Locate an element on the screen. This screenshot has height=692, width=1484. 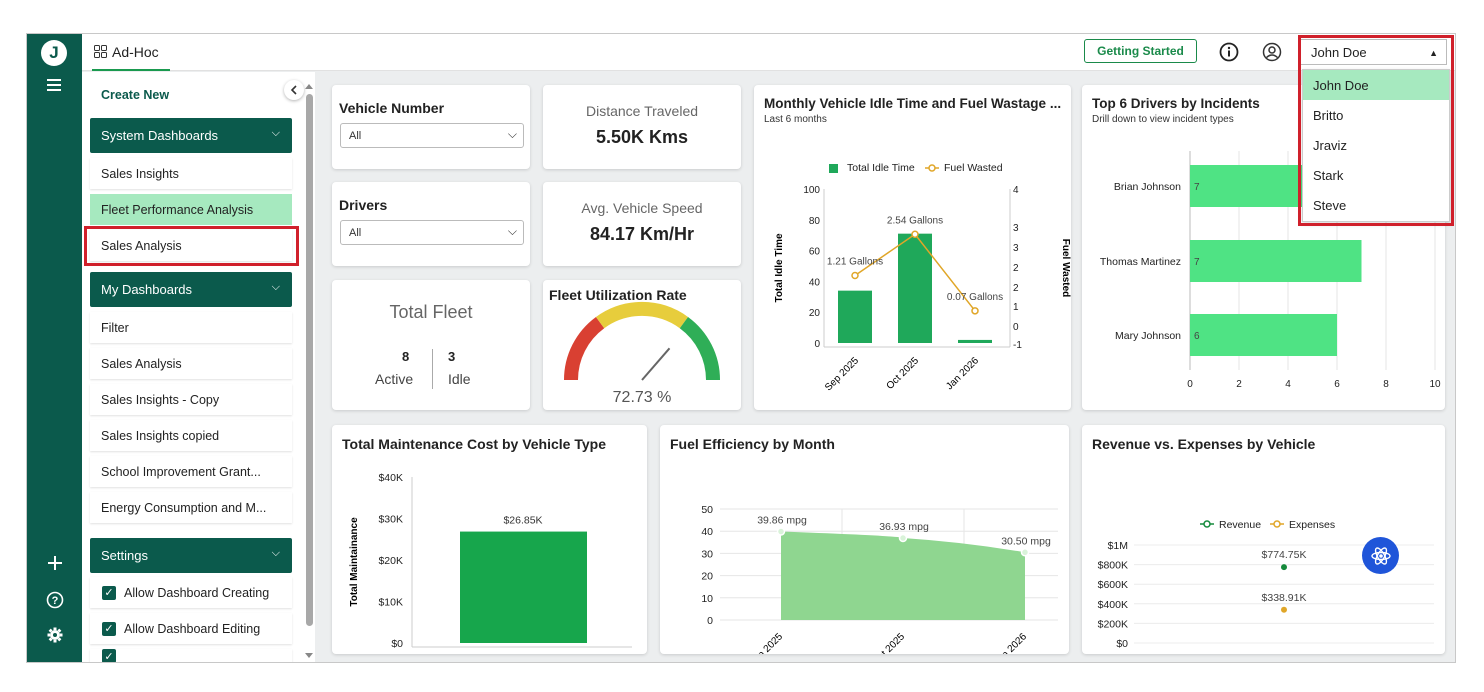
avg-vehicle-speed-card: Avg. Vehicle Speed 84.17 Km/Hr is located at coordinates (642, 224).